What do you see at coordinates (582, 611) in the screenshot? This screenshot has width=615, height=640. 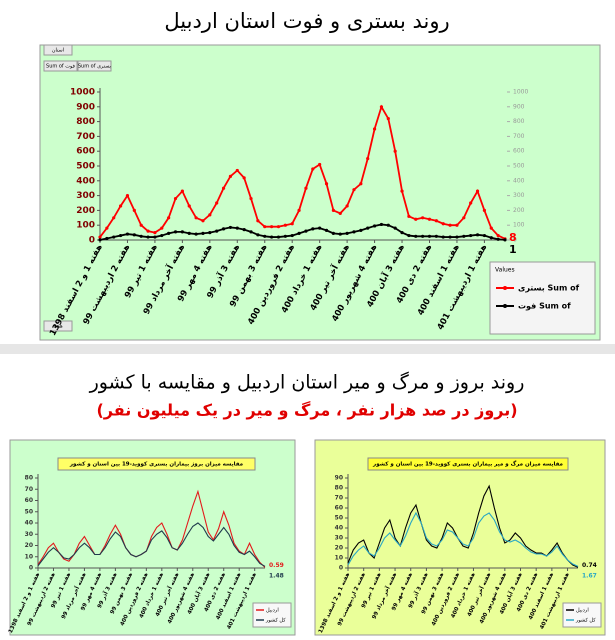 I see `legend-label: اردبیل` at bounding box center [582, 611].